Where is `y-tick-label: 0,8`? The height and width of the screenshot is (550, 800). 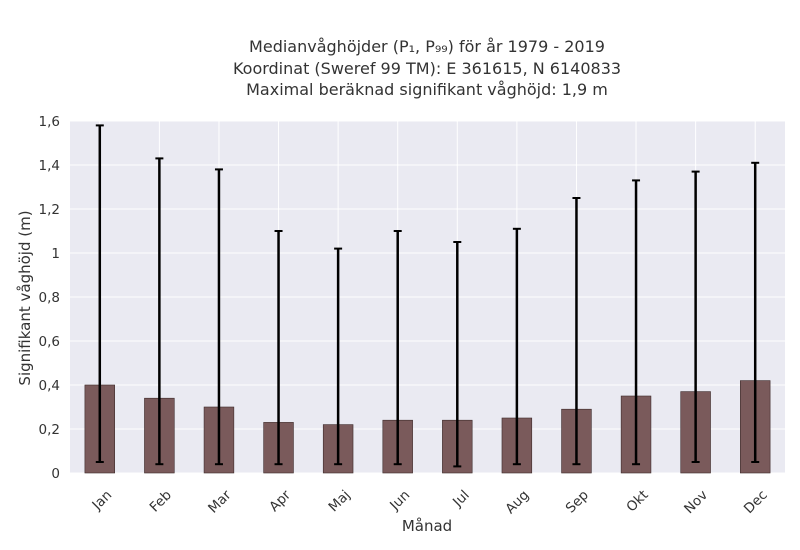
y-tick-label: 0,8 is located at coordinates (49, 298).